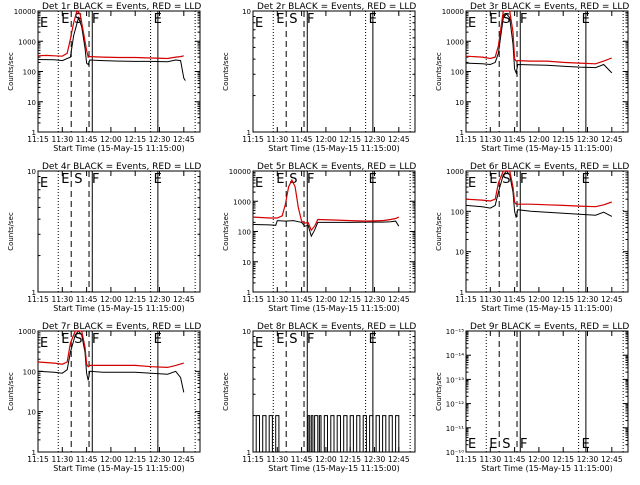 The width and height of the screenshot is (640, 485). Describe the element at coordinates (549, 167) in the screenshot. I see `panel-title: Det 6r BLACK = Events, RED = LLD` at that location.